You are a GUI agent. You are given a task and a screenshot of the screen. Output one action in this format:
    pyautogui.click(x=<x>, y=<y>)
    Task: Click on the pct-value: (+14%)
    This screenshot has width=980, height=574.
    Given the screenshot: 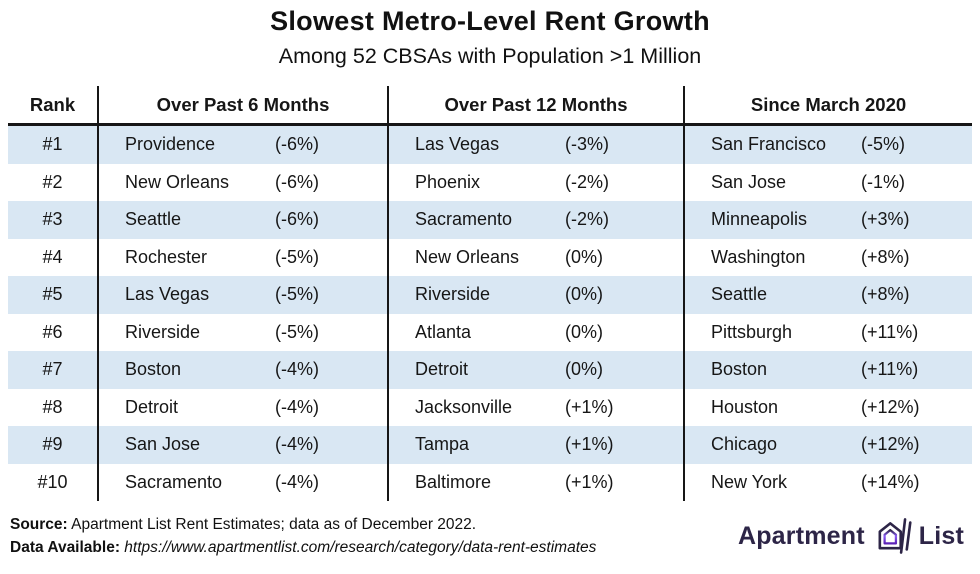 What is the action you would take?
    pyautogui.click(x=890, y=481)
    